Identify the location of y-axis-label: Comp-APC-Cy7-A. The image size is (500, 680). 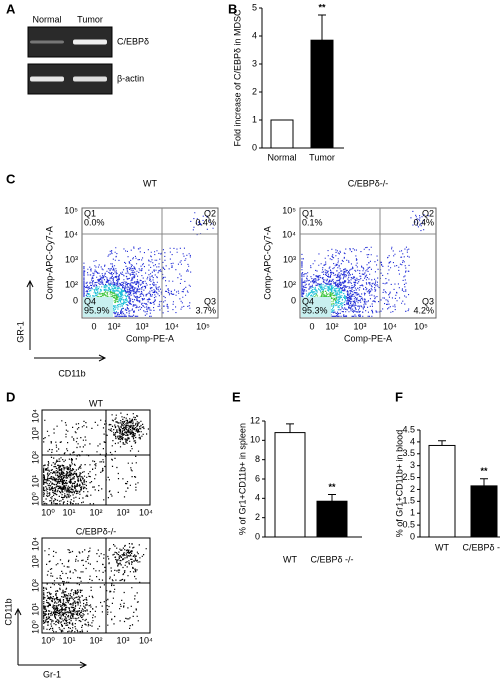
(267, 263).